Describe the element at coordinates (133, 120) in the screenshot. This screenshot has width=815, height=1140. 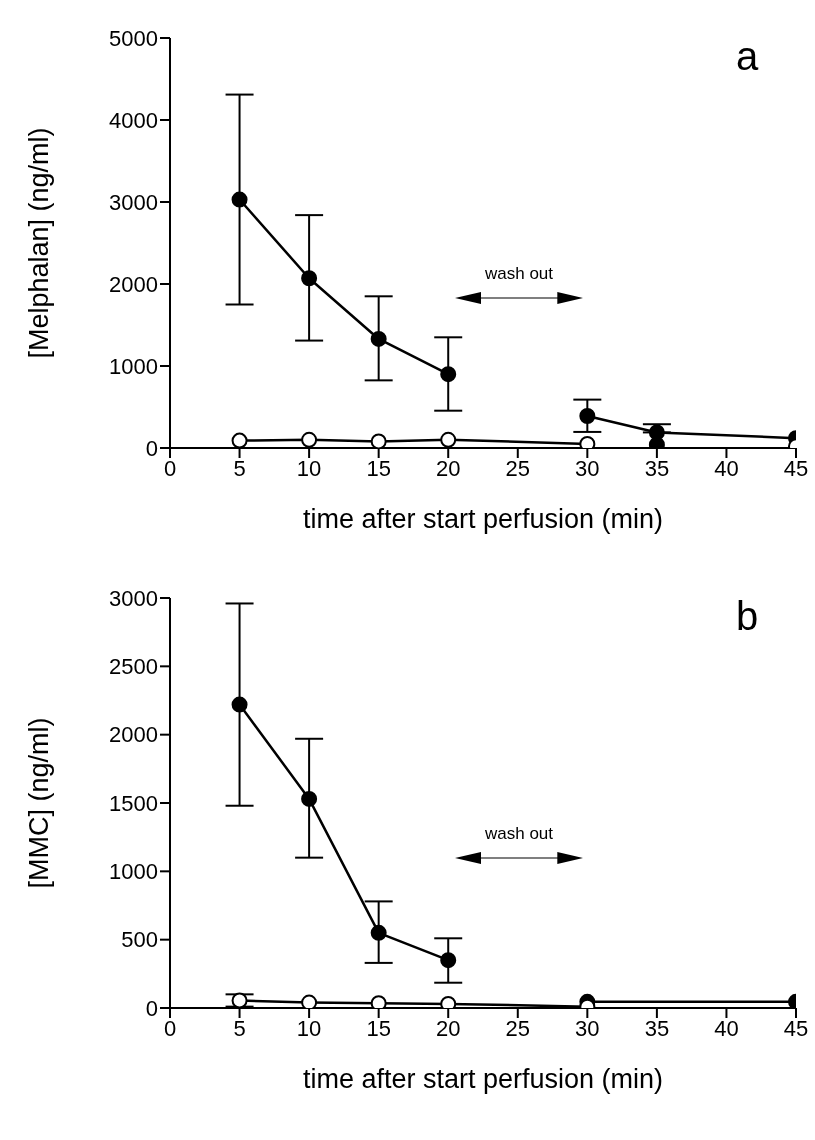
I see `y-tick-label: 4000` at that location.